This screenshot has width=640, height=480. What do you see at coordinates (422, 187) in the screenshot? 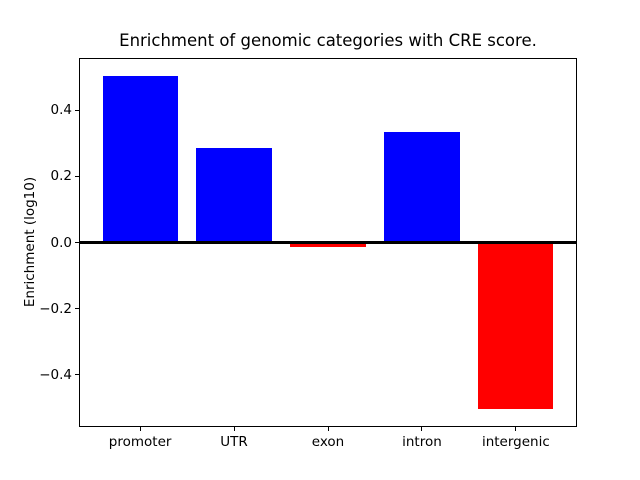
I see `bar-intron` at bounding box center [422, 187].